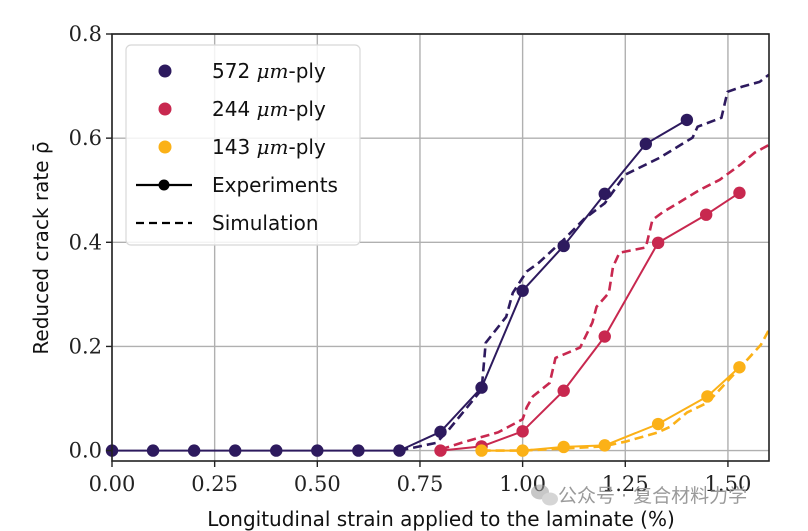 The width and height of the screenshot is (808, 531). Describe the element at coordinates (420, 484) in the screenshot. I see `x-tick-label: 0.75` at that location.